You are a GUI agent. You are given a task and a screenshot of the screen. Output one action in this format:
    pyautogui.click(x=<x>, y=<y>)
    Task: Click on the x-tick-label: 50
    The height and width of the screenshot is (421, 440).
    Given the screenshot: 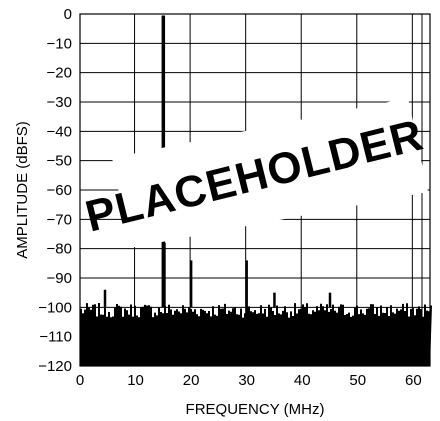 What is the action you would take?
    pyautogui.click(x=357, y=380)
    